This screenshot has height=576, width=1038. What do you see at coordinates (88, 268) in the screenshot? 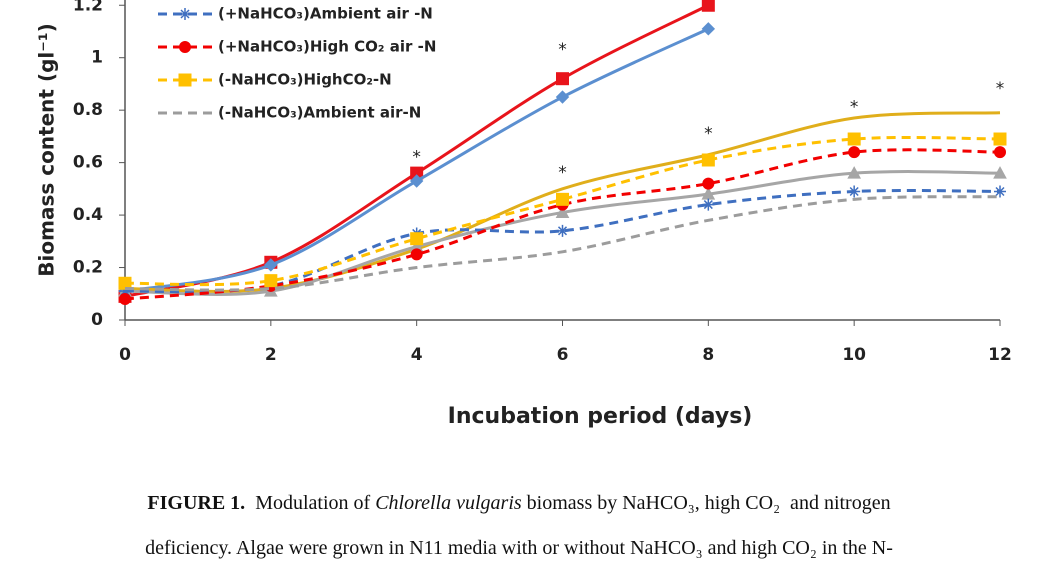
I see `y-tick-label: 0.2` at bounding box center [88, 268].